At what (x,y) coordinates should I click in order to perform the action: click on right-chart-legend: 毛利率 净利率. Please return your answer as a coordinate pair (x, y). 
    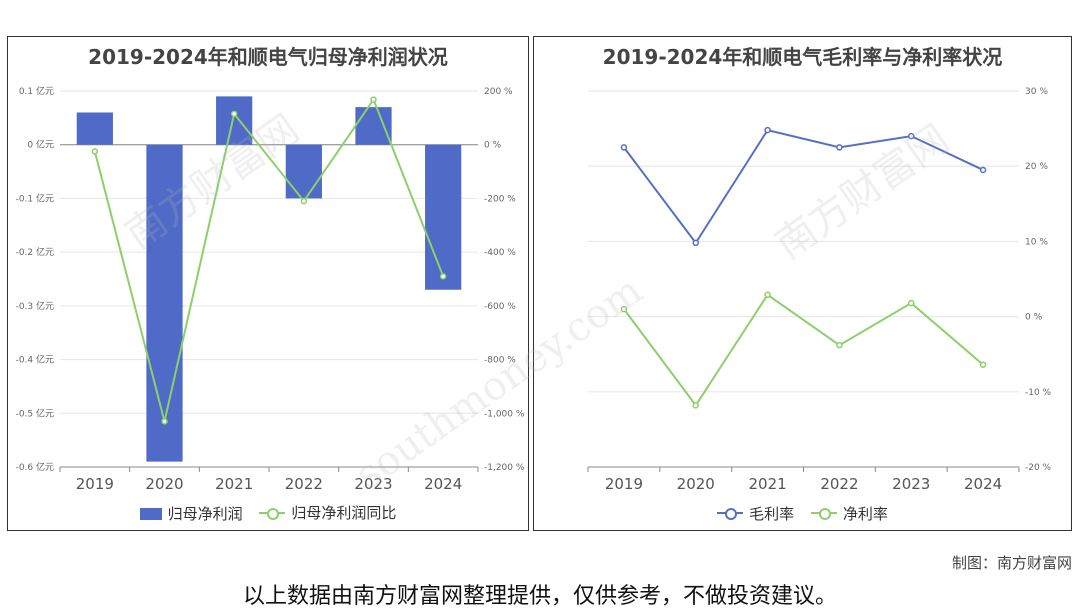
    Looking at the image, I should click on (802, 514).